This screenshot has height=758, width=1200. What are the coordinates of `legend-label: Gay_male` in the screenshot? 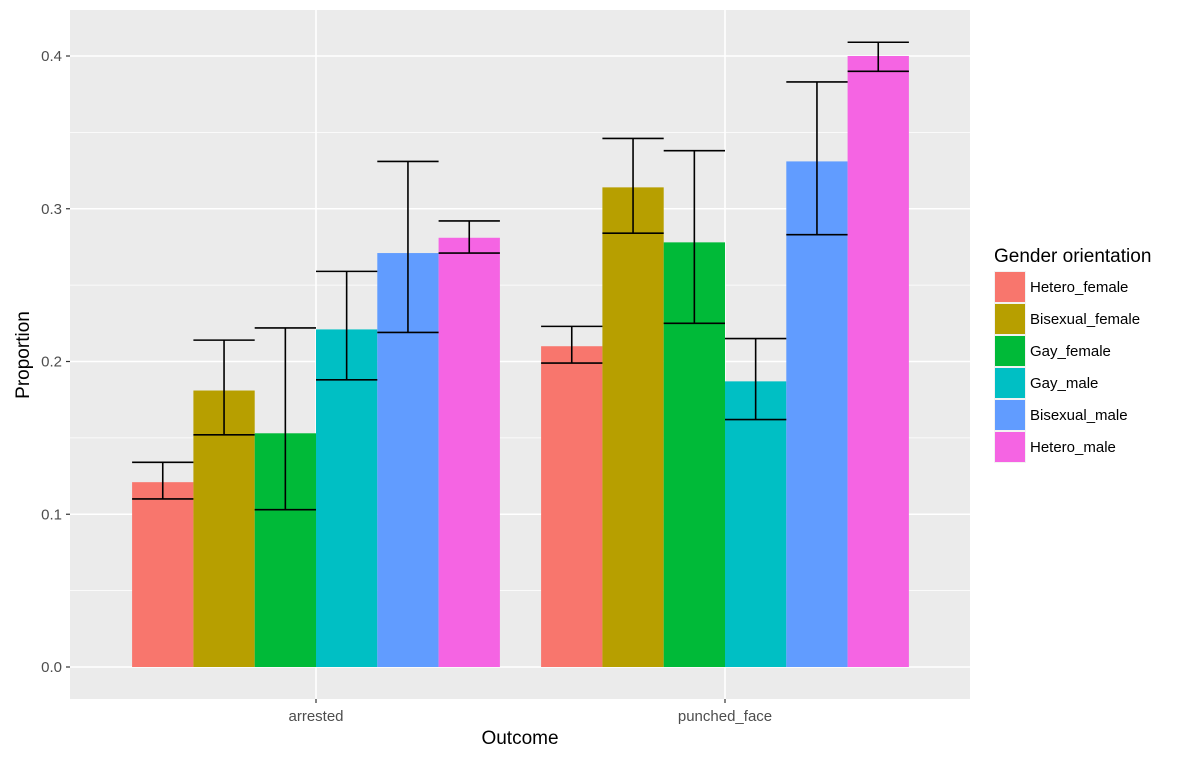 It's located at (1064, 383).